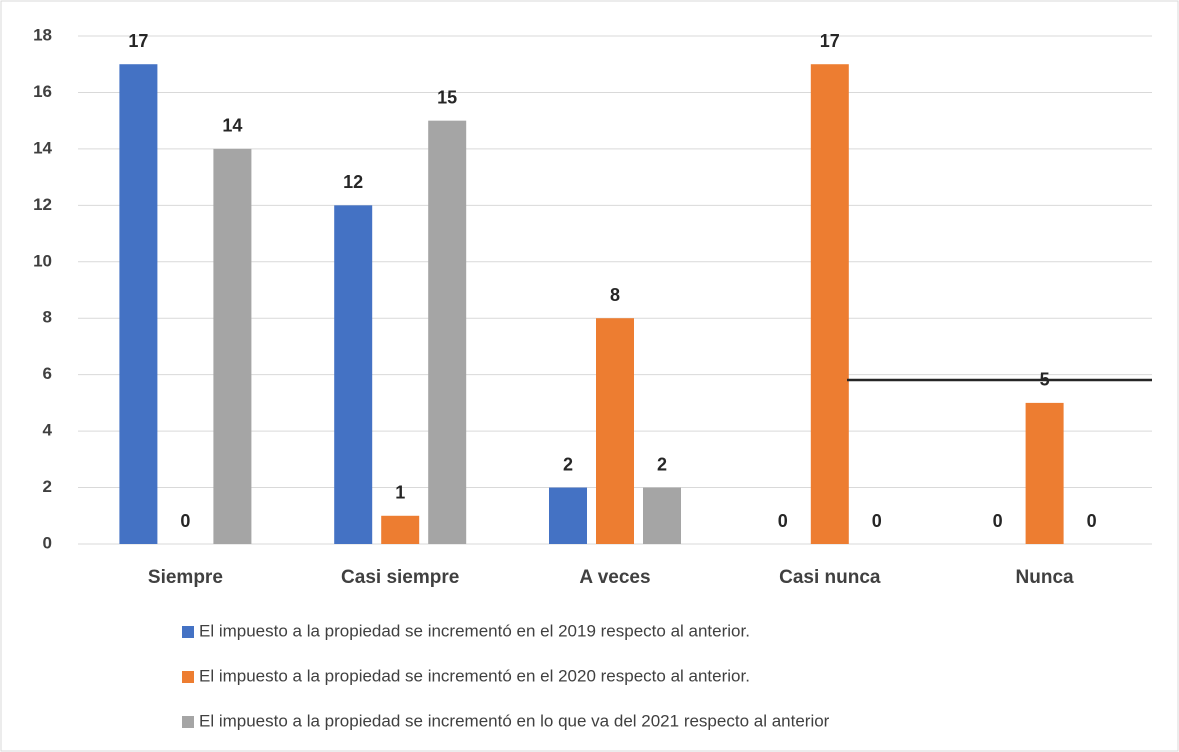  I want to click on x-tick-label: A veces, so click(614, 577).